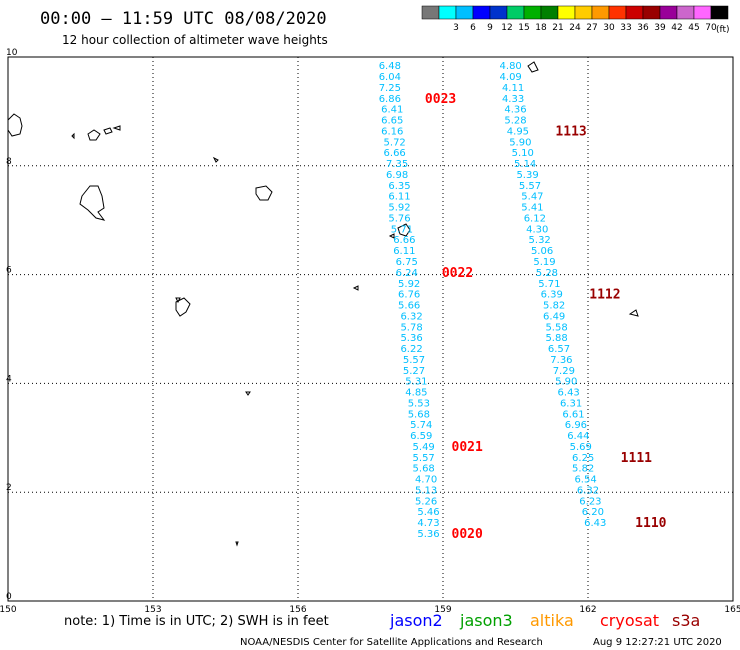  Describe the element at coordinates (564, 371) in the screenshot. I see `wave-height-value: 7.29` at that location.